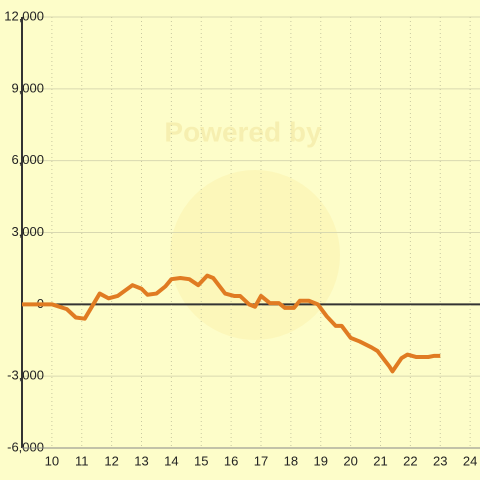  I want to click on y-tick-label: 12,000, so click(24, 15).